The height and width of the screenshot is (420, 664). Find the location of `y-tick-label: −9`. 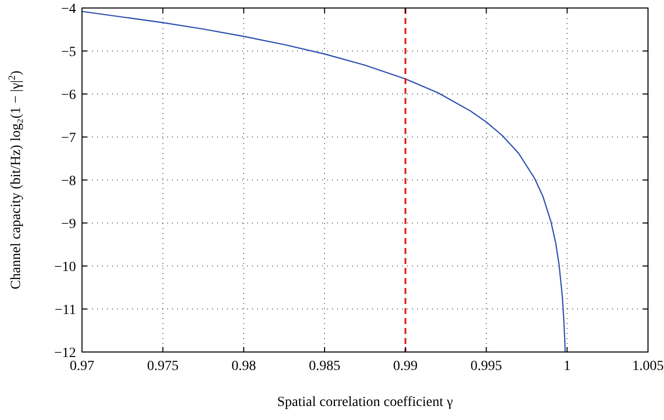

y-tick-label: −9 is located at coordinates (68, 224).